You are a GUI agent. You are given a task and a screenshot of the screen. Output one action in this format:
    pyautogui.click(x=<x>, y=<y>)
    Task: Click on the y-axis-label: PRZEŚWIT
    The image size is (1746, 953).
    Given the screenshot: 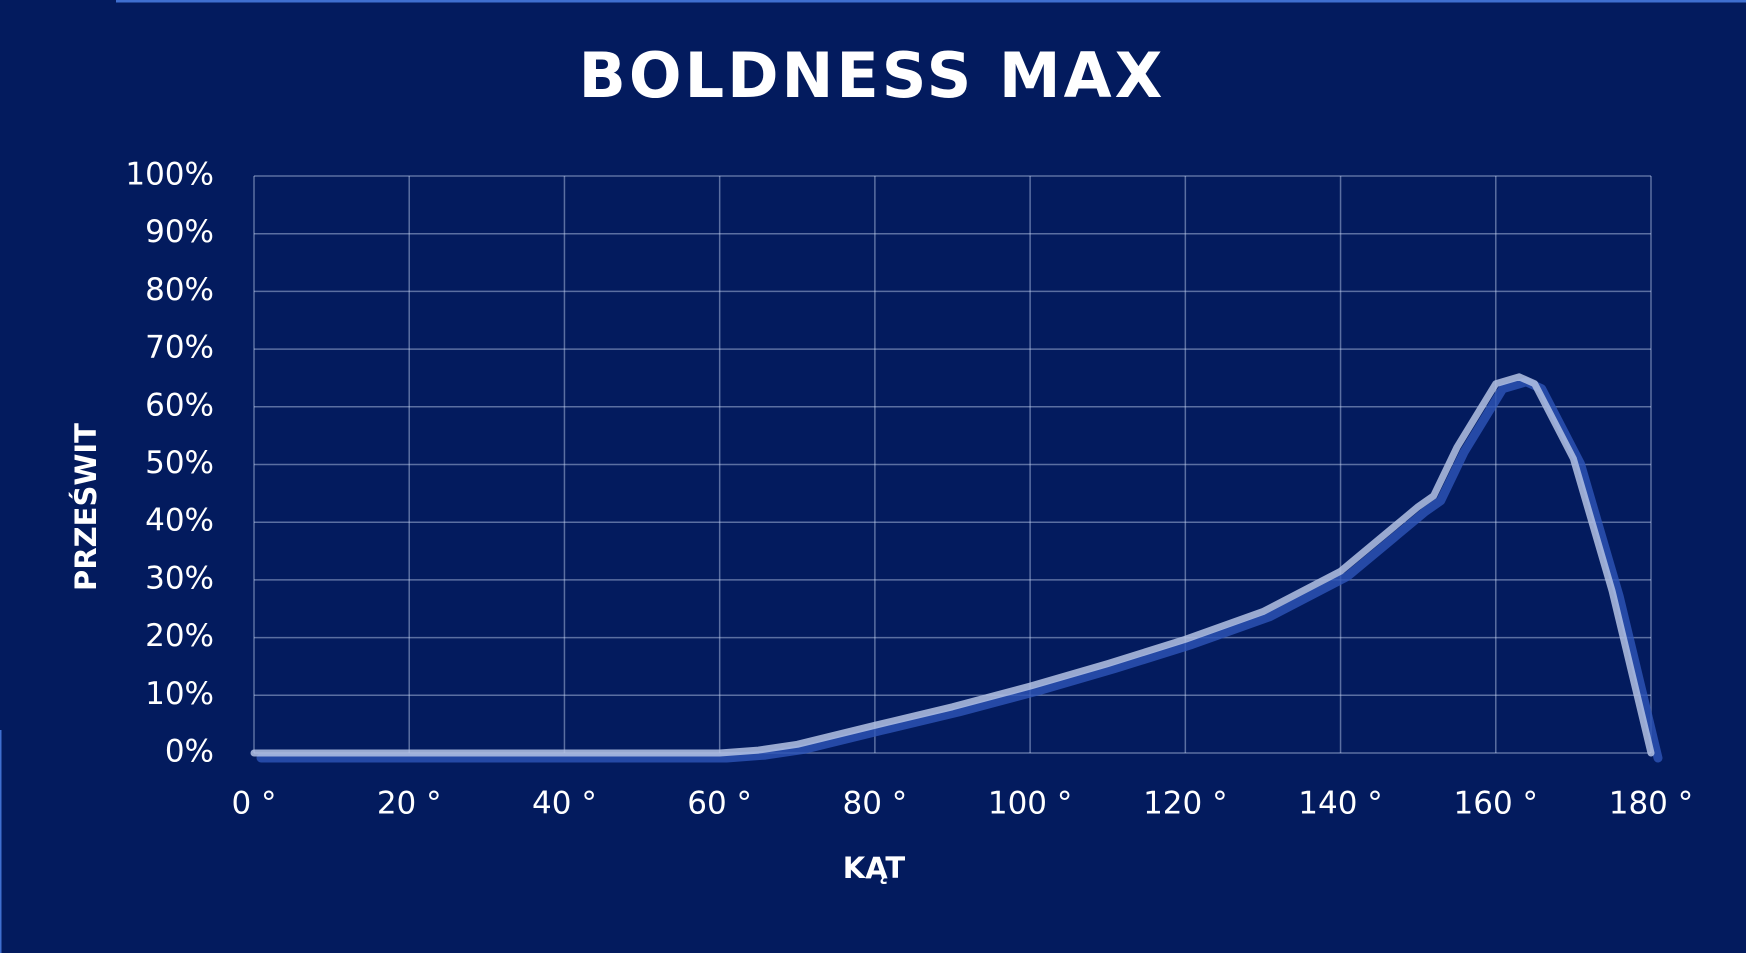 What is the action you would take?
    pyautogui.click(x=86, y=507)
    